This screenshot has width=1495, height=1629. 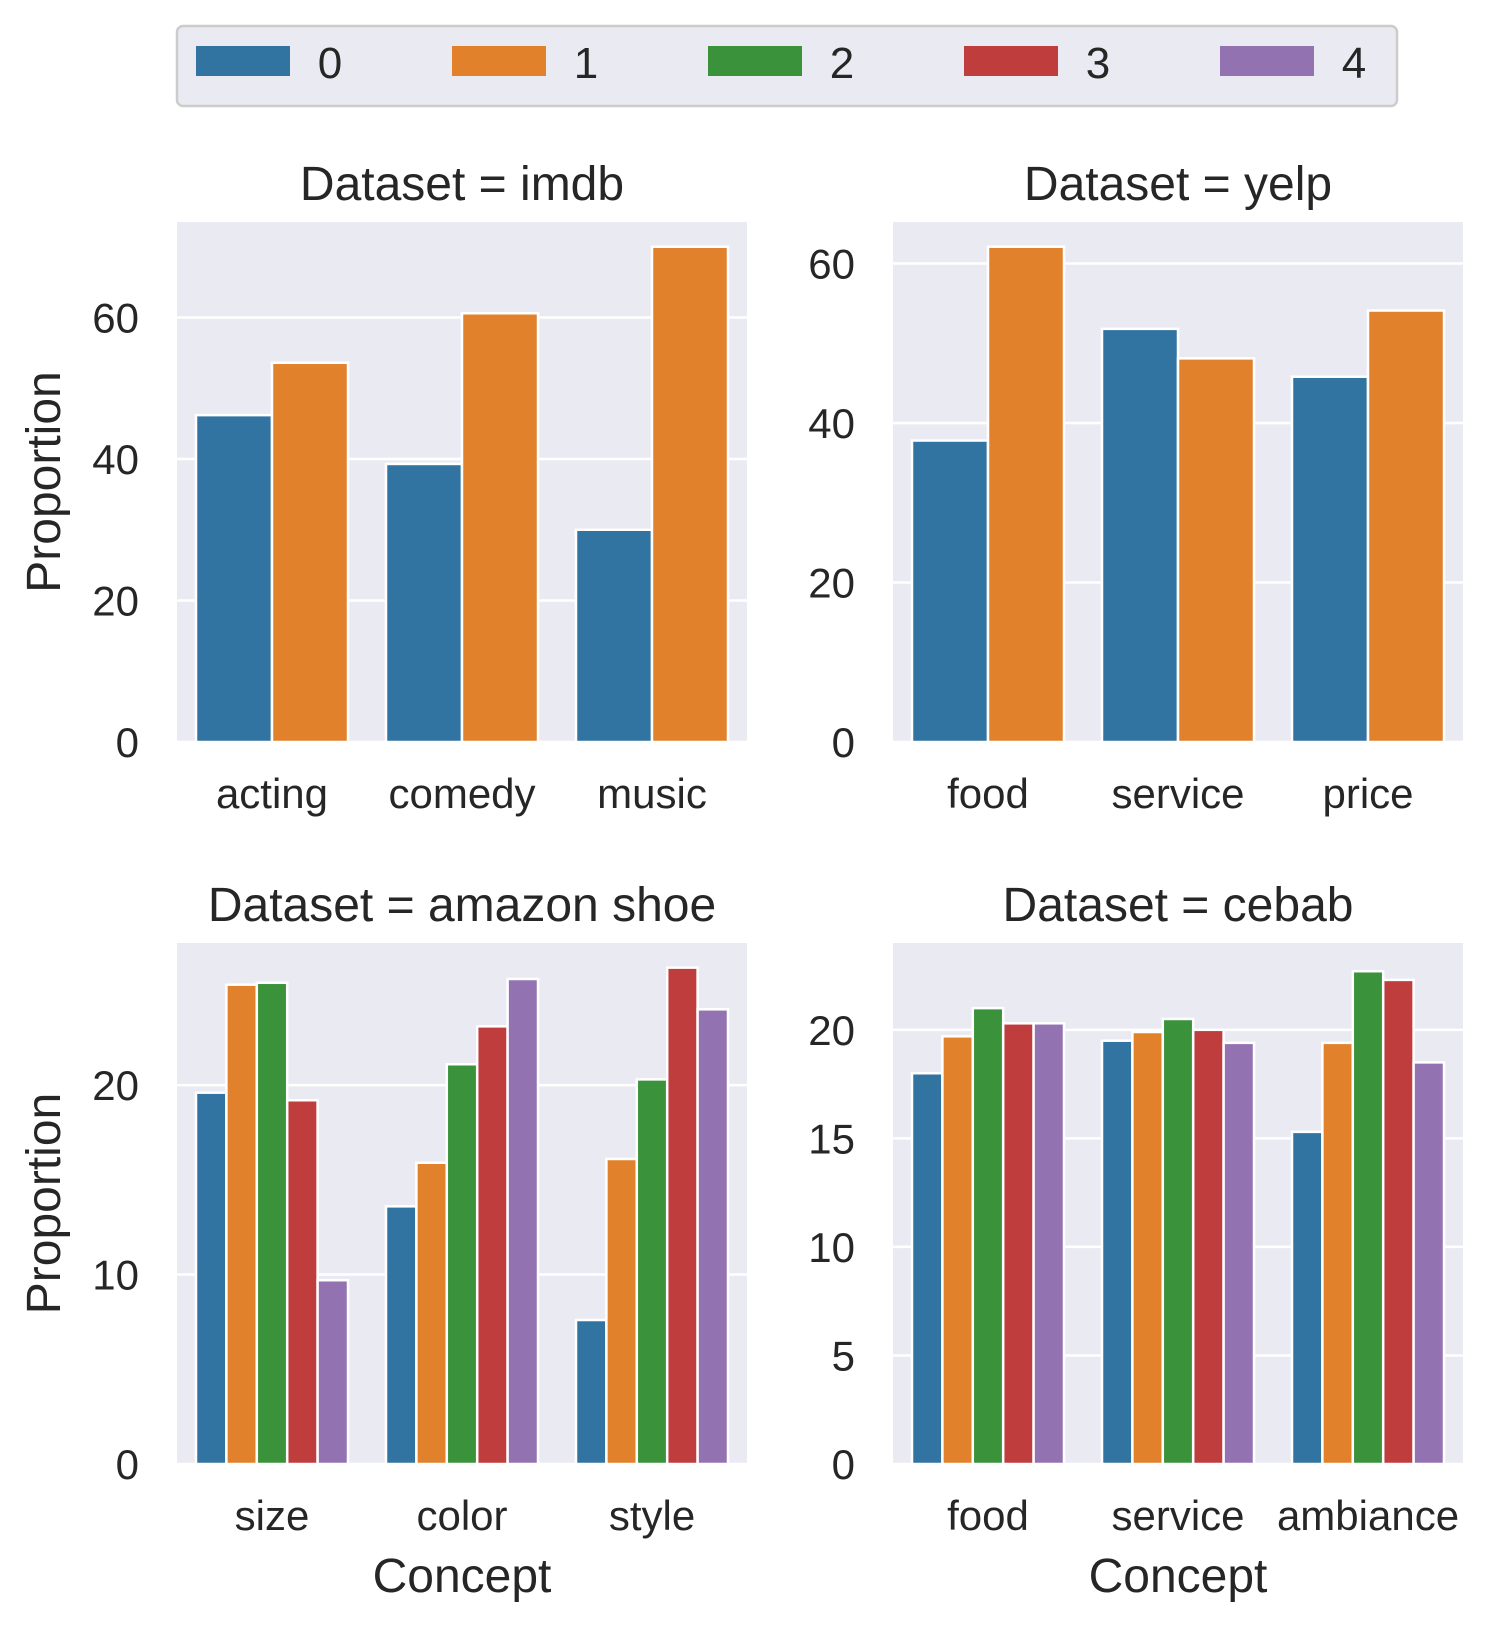 I want to click on x-tick-label: color, so click(x=461, y=1515).